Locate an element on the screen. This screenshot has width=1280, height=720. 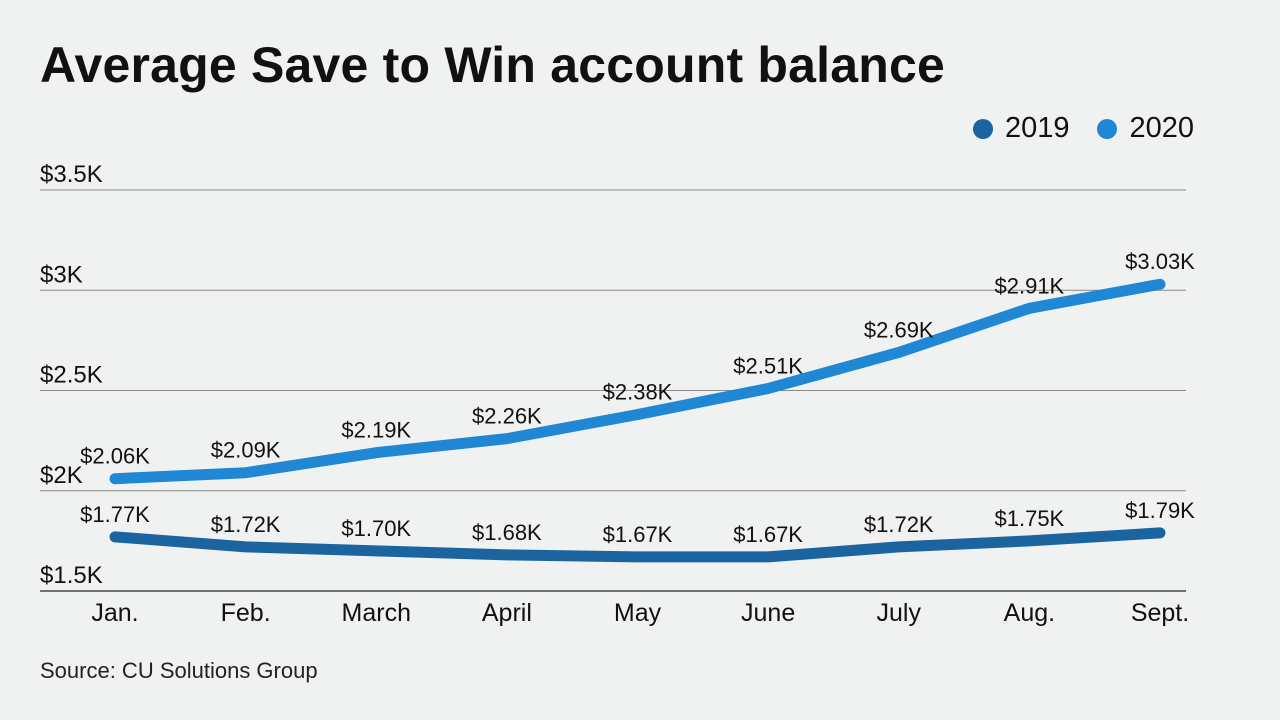
y-axis-ticks: $1.5K $2K $2.5K $3K $3.5K is located at coordinates (71, 375).